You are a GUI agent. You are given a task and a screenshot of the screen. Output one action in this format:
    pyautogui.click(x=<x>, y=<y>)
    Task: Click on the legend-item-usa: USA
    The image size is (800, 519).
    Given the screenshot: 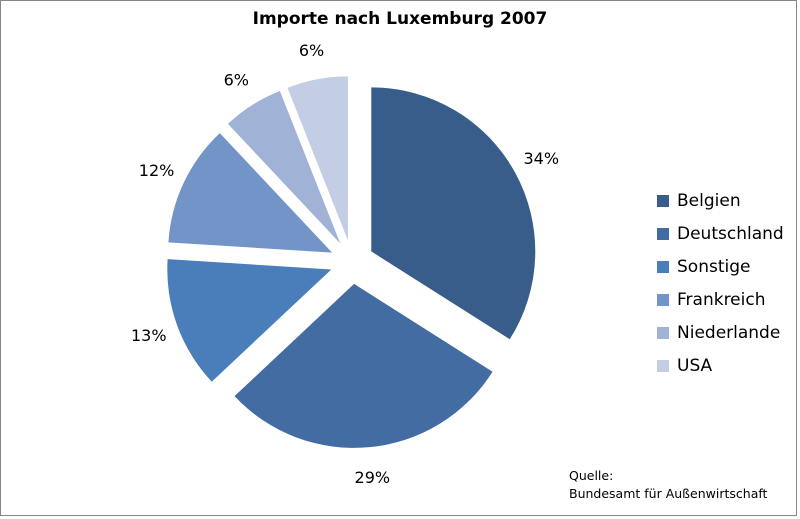 What is the action you would take?
    pyautogui.click(x=720, y=365)
    